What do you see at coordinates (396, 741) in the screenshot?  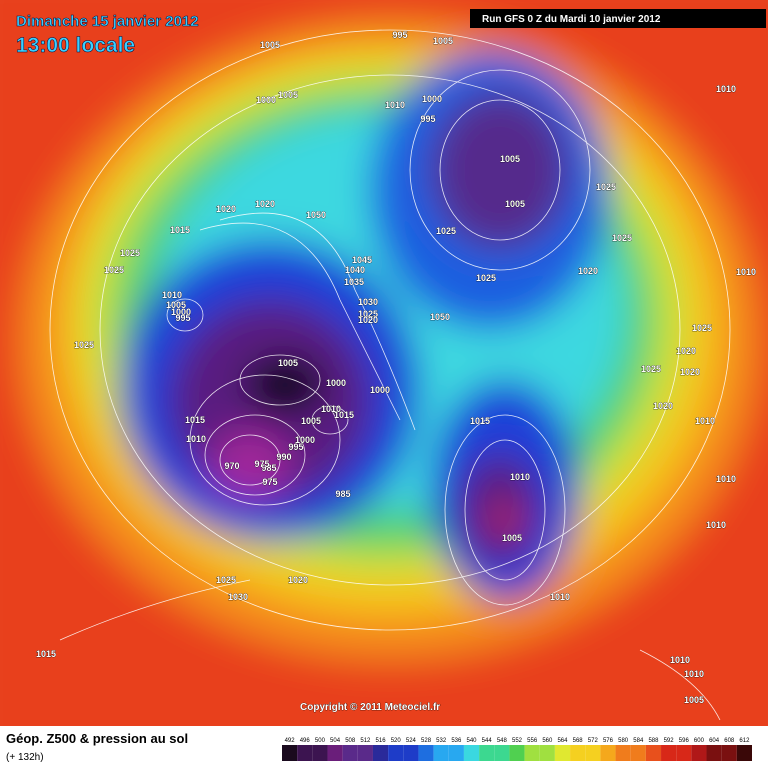 I see `colorbar-label: 520` at bounding box center [396, 741].